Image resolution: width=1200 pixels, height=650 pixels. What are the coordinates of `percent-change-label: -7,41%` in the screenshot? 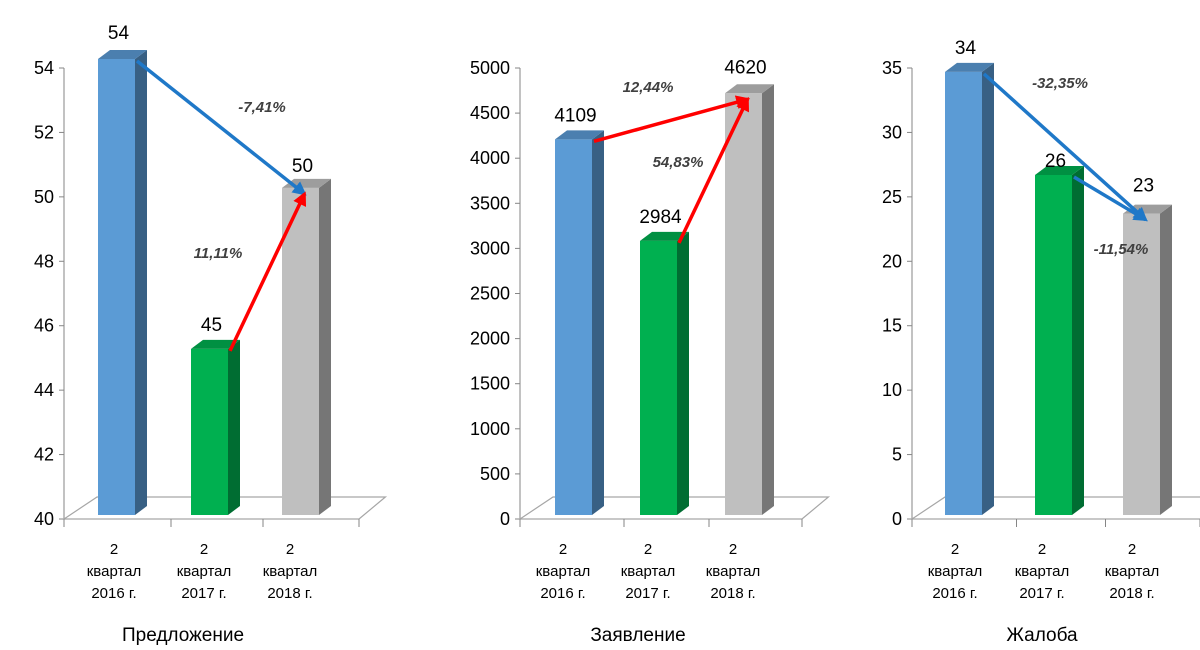 It's located at (262, 107).